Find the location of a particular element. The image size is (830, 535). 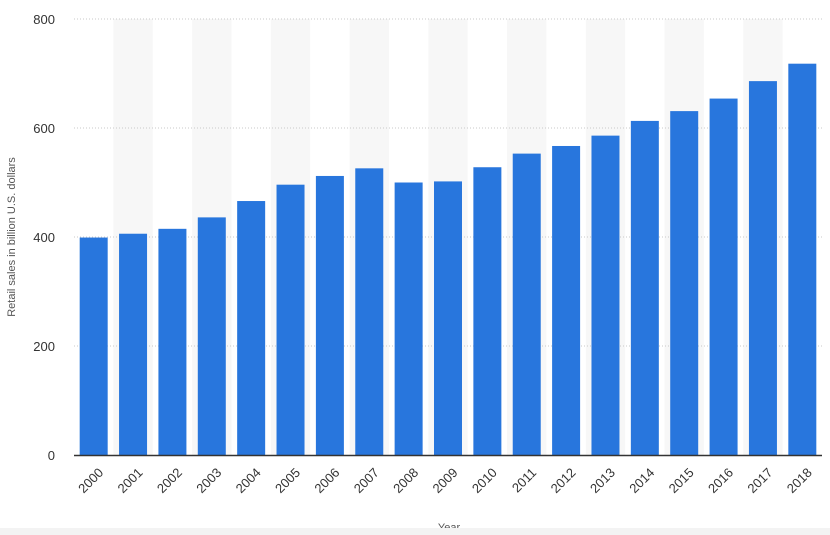

bar-2001 is located at coordinates (133, 344).